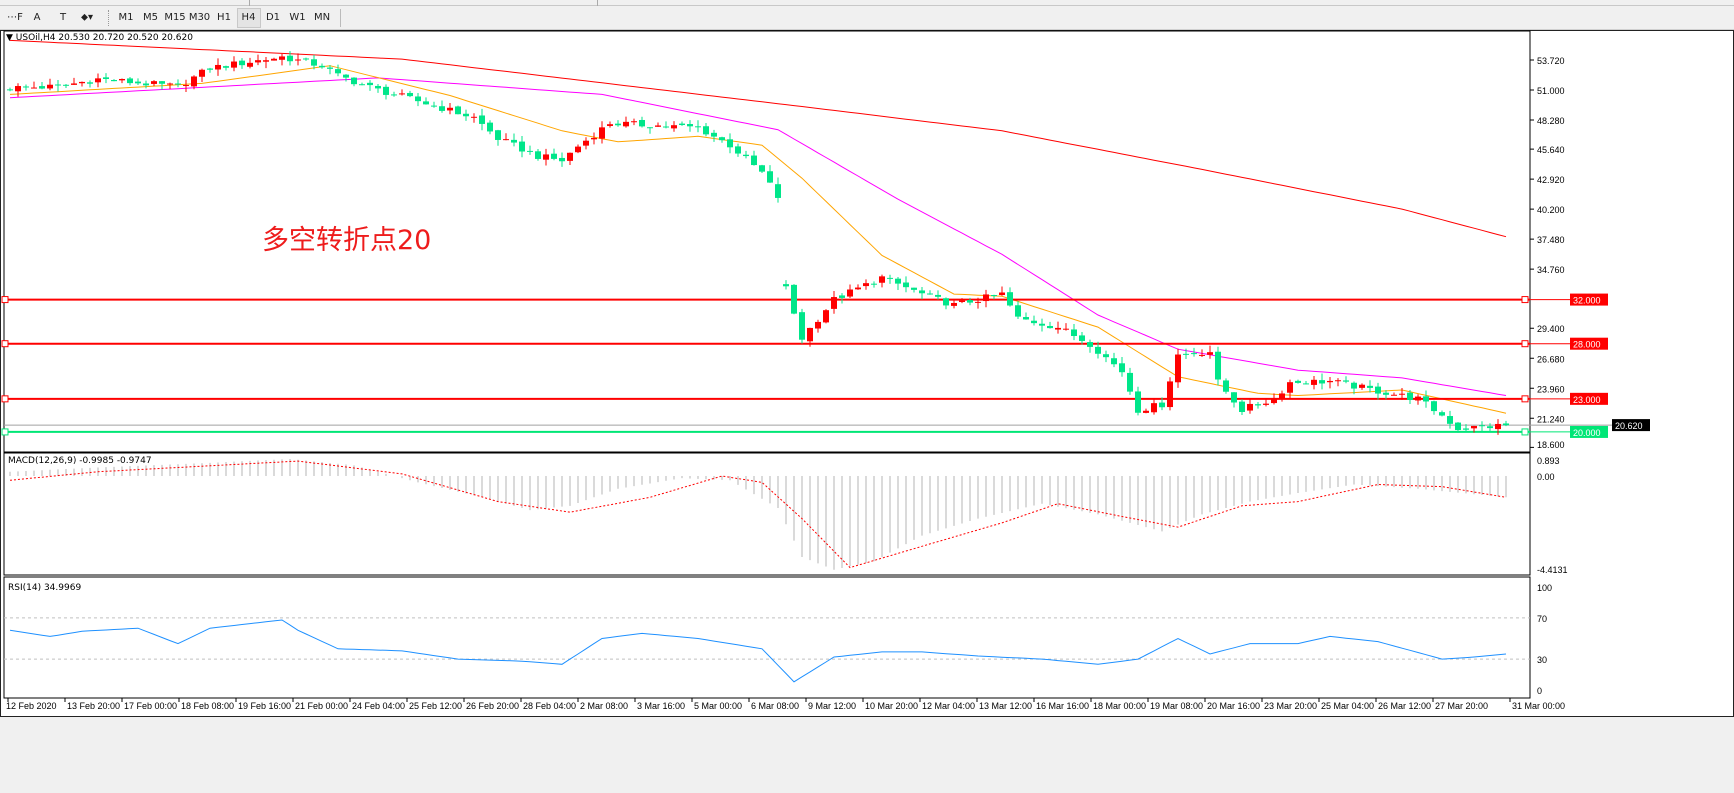 Image resolution: width=1734 pixels, height=793 pixels. Describe the element at coordinates (832, 706) in the screenshot. I see `time-tick-label: 9 Mar 12:00` at that location.